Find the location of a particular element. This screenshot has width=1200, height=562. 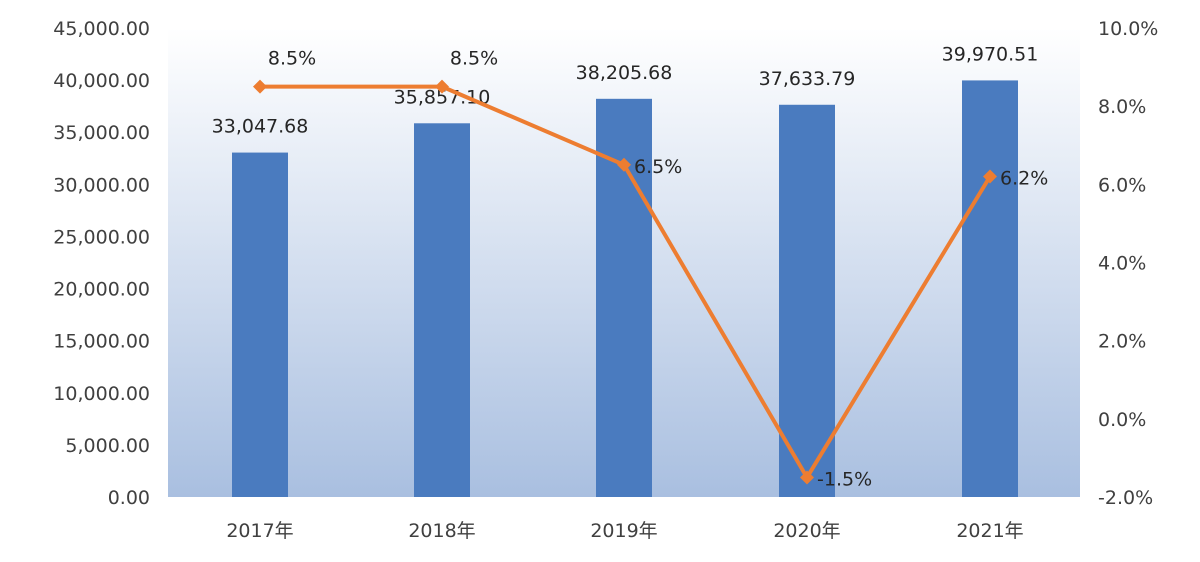

x-axis-tick-label: 2019年 is located at coordinates (623, 531).